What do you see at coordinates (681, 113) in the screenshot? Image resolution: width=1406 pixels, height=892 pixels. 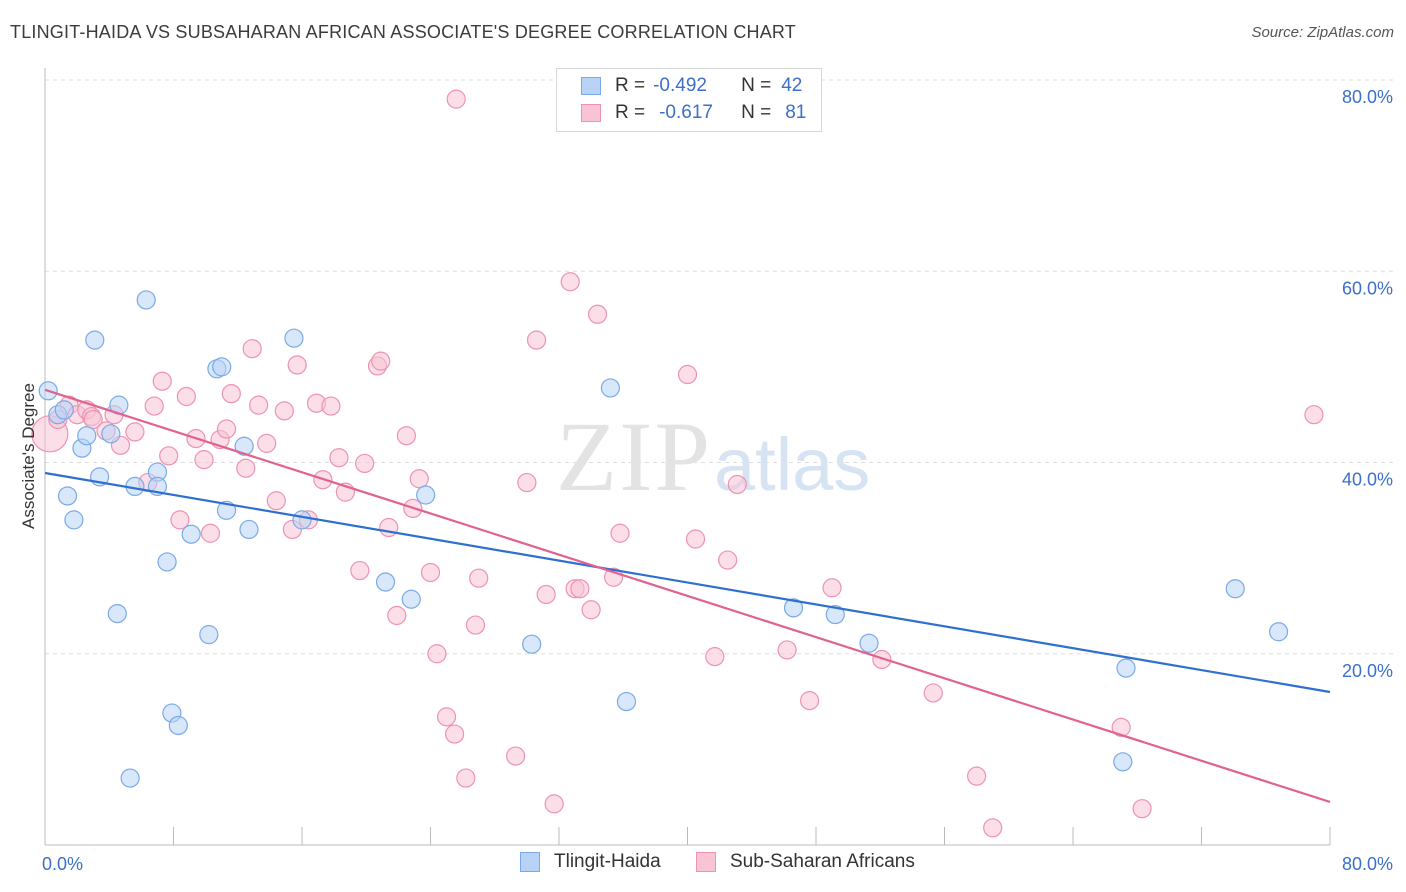 I see `legend-row-subsaharan: R = -0.617 N = 81` at bounding box center [681, 113].